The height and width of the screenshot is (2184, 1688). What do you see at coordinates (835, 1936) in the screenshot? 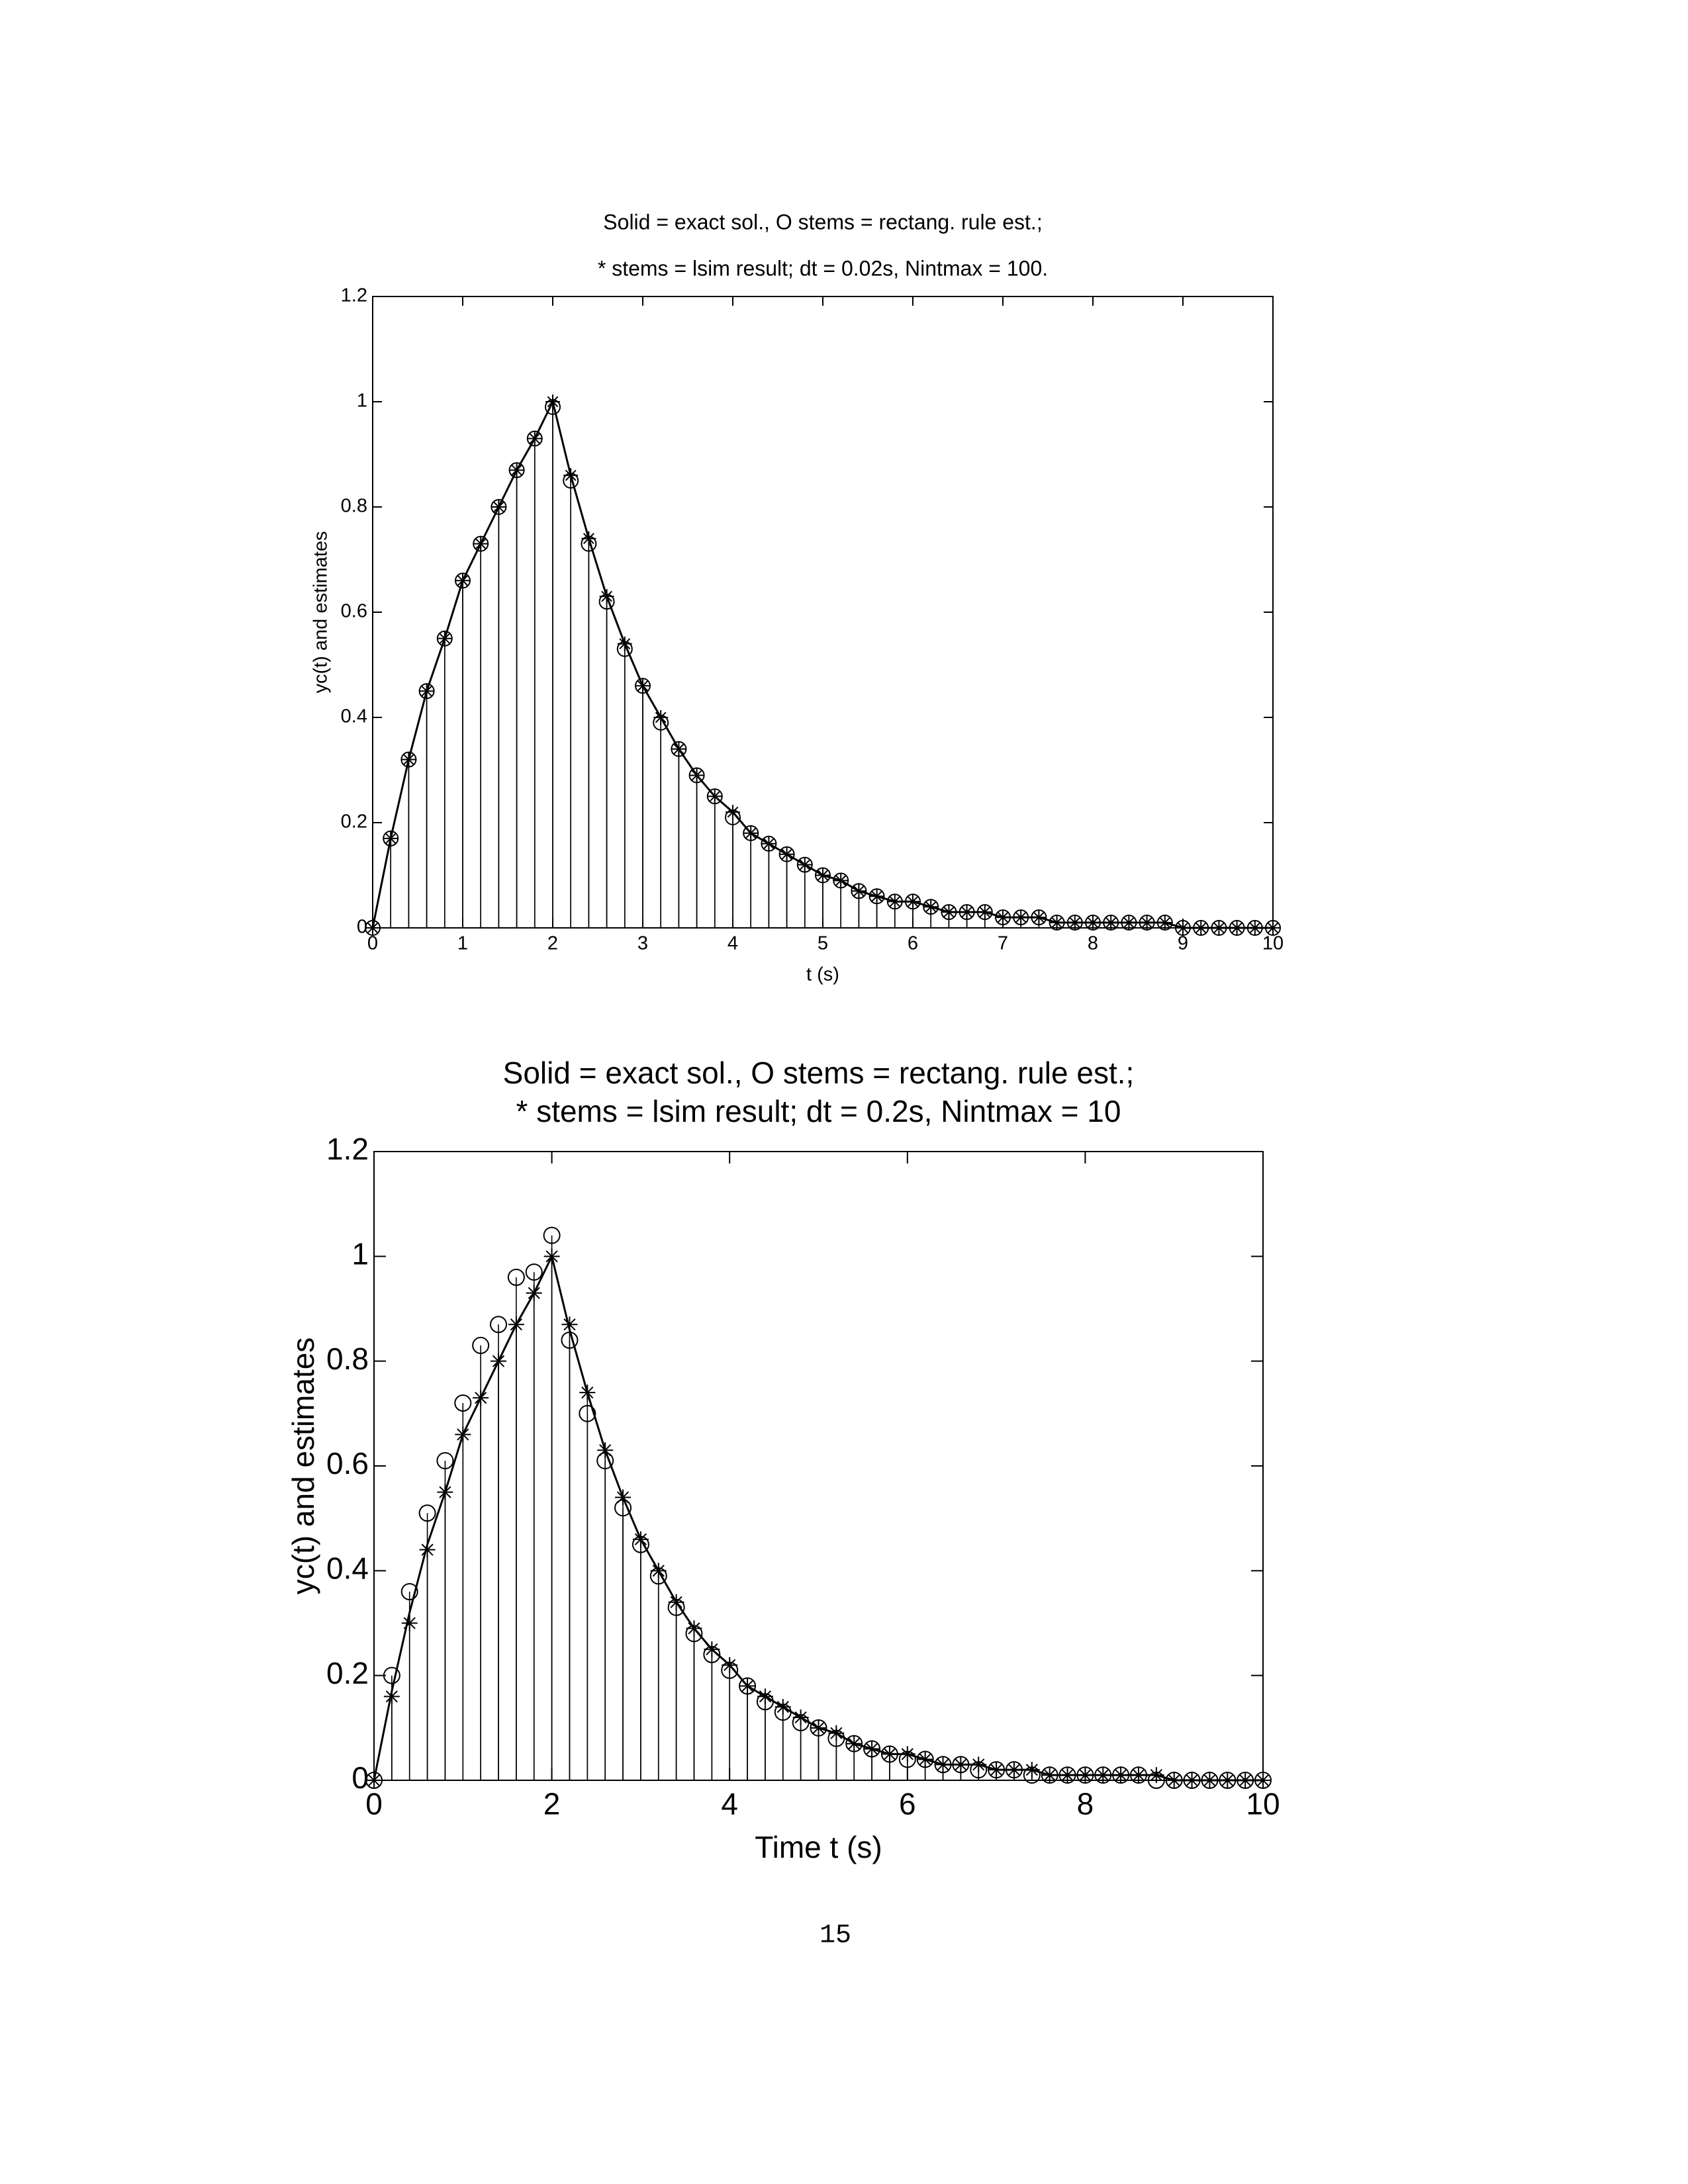
I see `page-number: 15` at bounding box center [835, 1936].